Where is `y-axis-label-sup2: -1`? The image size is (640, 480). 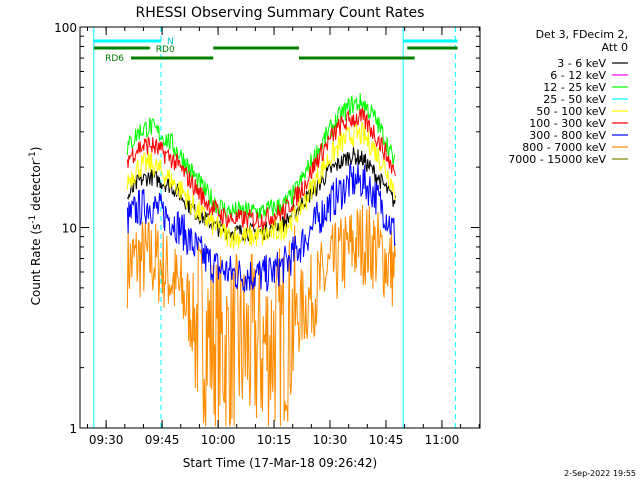 y-axis-label-sup2: -1 is located at coordinates (33, 155).